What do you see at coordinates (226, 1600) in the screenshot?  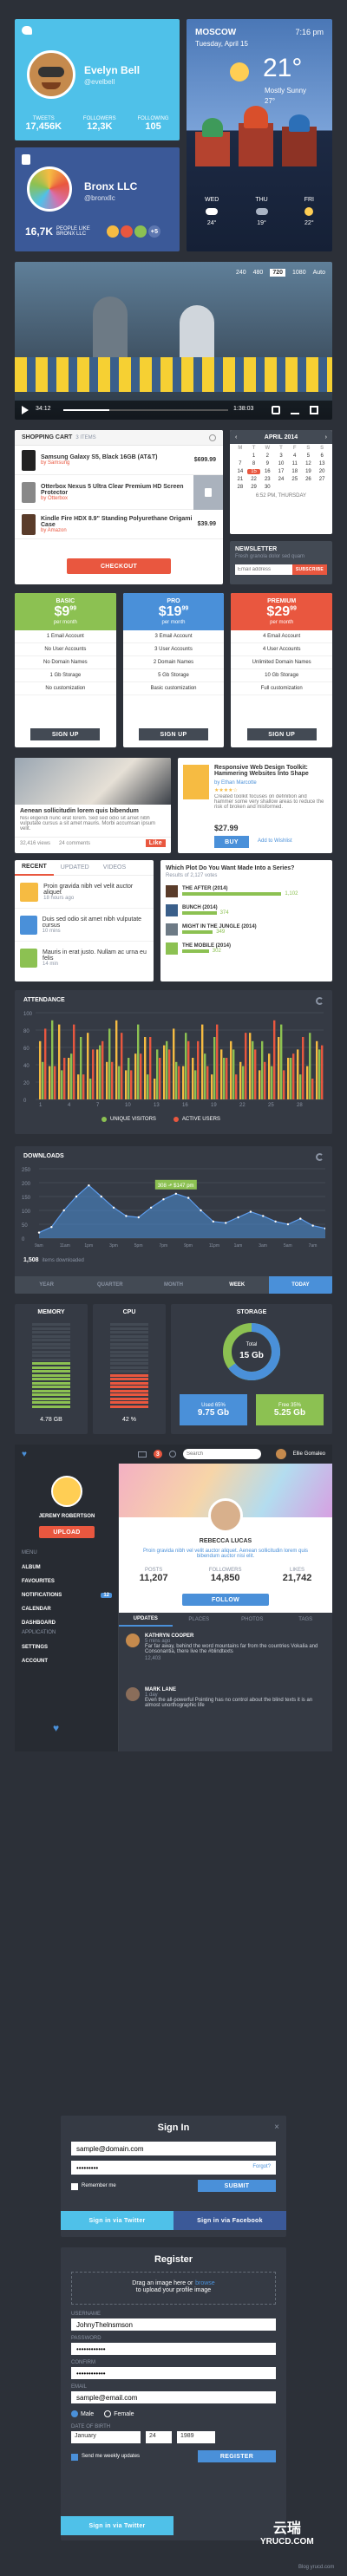 I see `follow-button: FOLLOW` at bounding box center [226, 1600].